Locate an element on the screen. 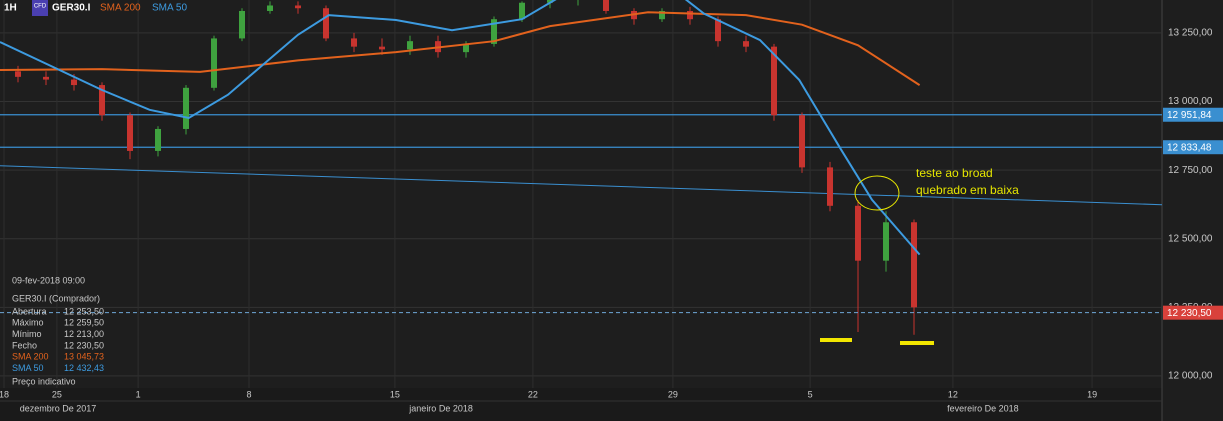  legend-entry: SMA 200 is located at coordinates (120, 8).